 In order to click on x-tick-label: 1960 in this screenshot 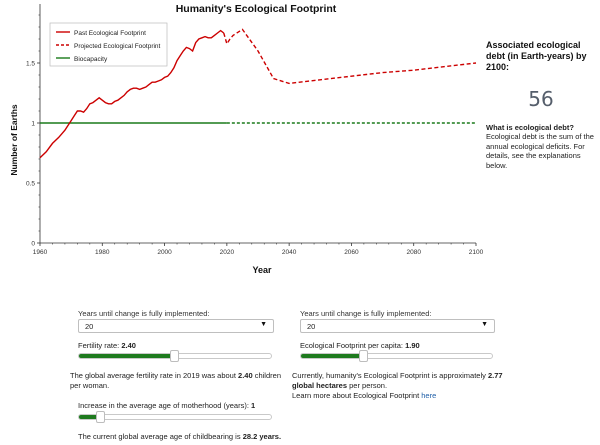, I will do `click(40, 252)`.